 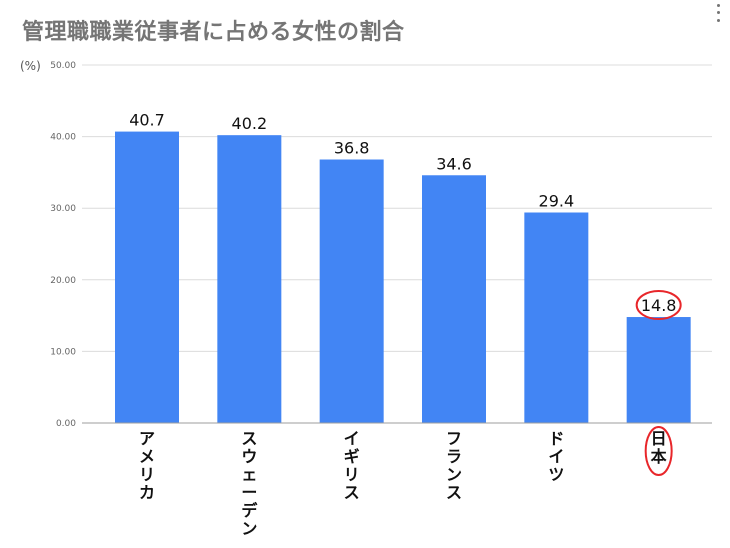 What do you see at coordinates (454, 163) in the screenshot?
I see `data-label: 34.6` at bounding box center [454, 163].